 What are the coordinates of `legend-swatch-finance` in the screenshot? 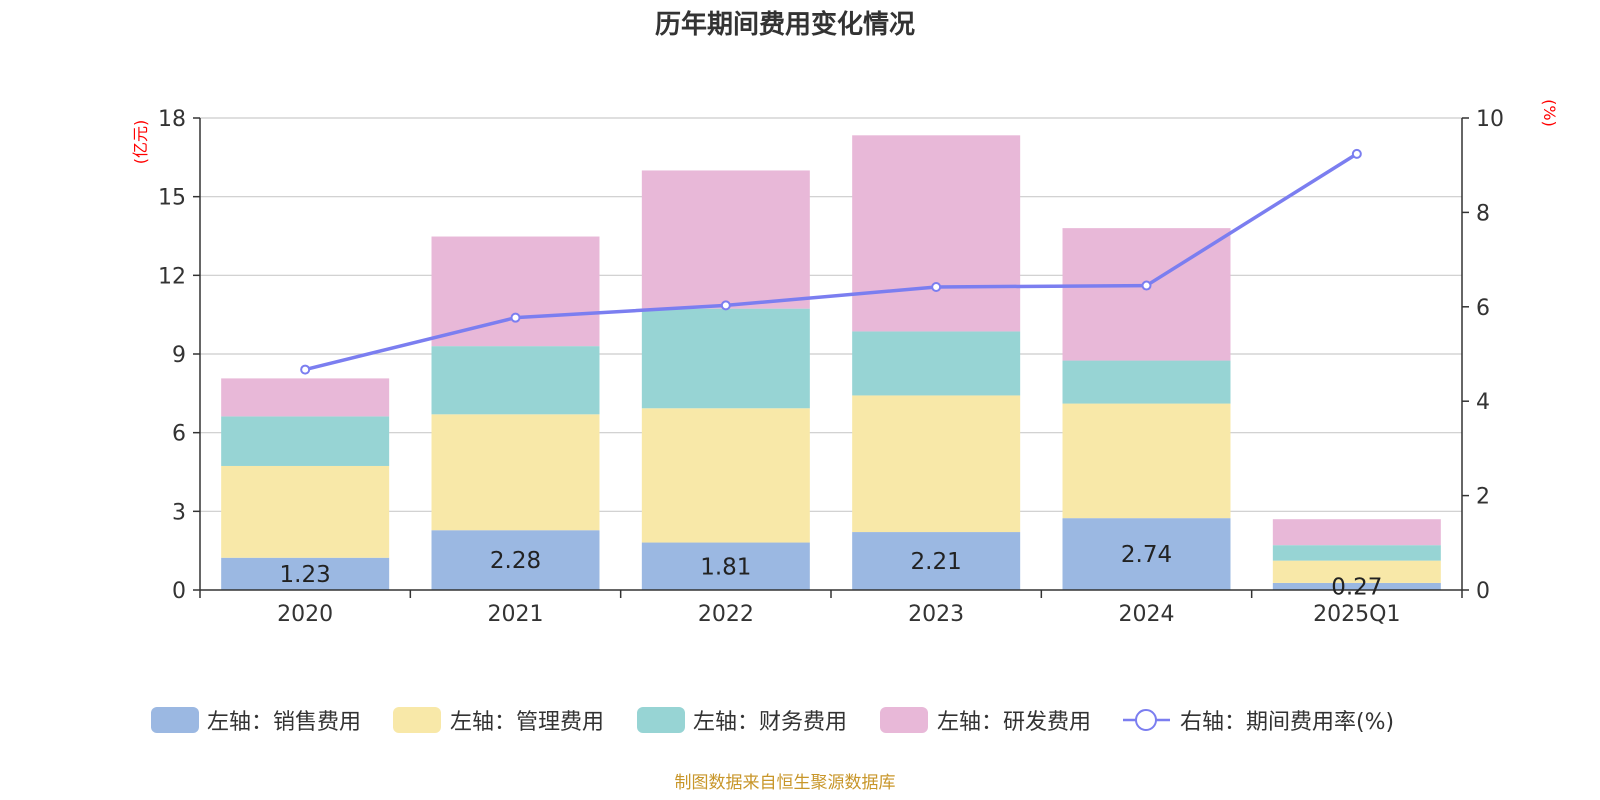 It's located at (661, 720).